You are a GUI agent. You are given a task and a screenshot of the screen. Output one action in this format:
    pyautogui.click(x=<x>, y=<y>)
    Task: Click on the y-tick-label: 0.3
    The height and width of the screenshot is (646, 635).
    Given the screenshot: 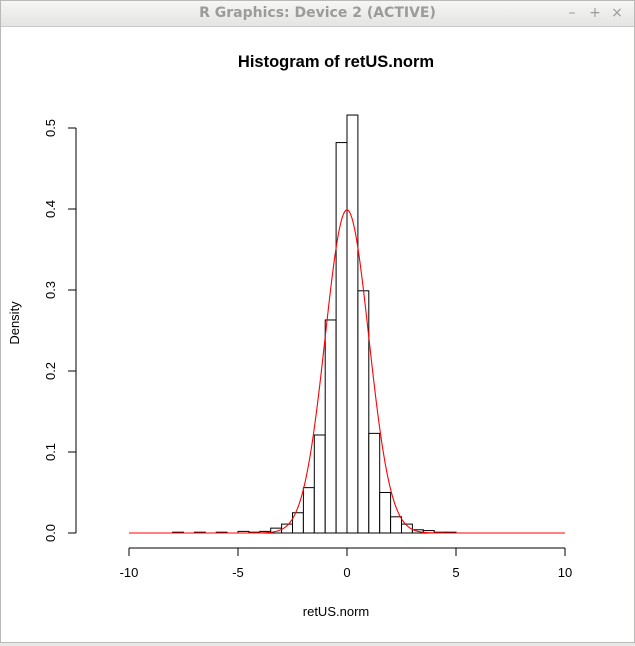 What is the action you would take?
    pyautogui.click(x=50, y=290)
    